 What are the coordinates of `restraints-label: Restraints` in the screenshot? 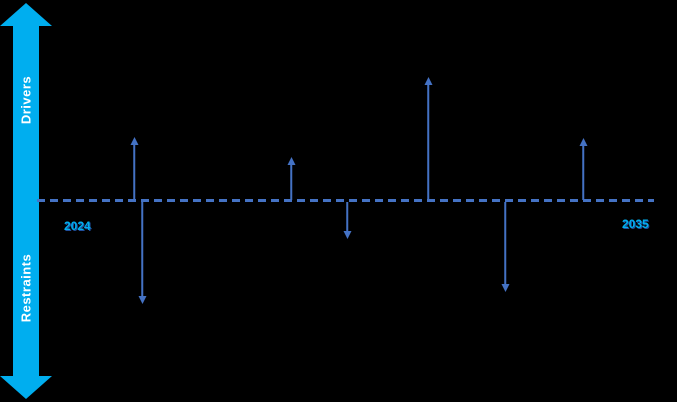 It's located at (26, 288).